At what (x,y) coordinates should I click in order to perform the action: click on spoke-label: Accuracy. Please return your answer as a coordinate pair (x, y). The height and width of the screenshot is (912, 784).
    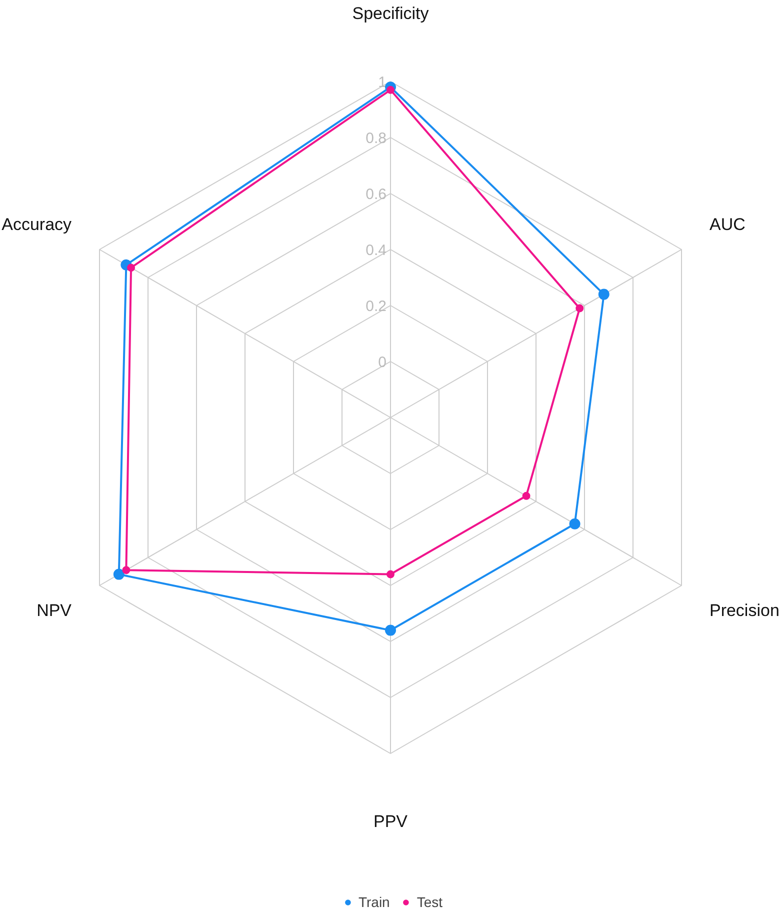
    Looking at the image, I should click on (37, 224).